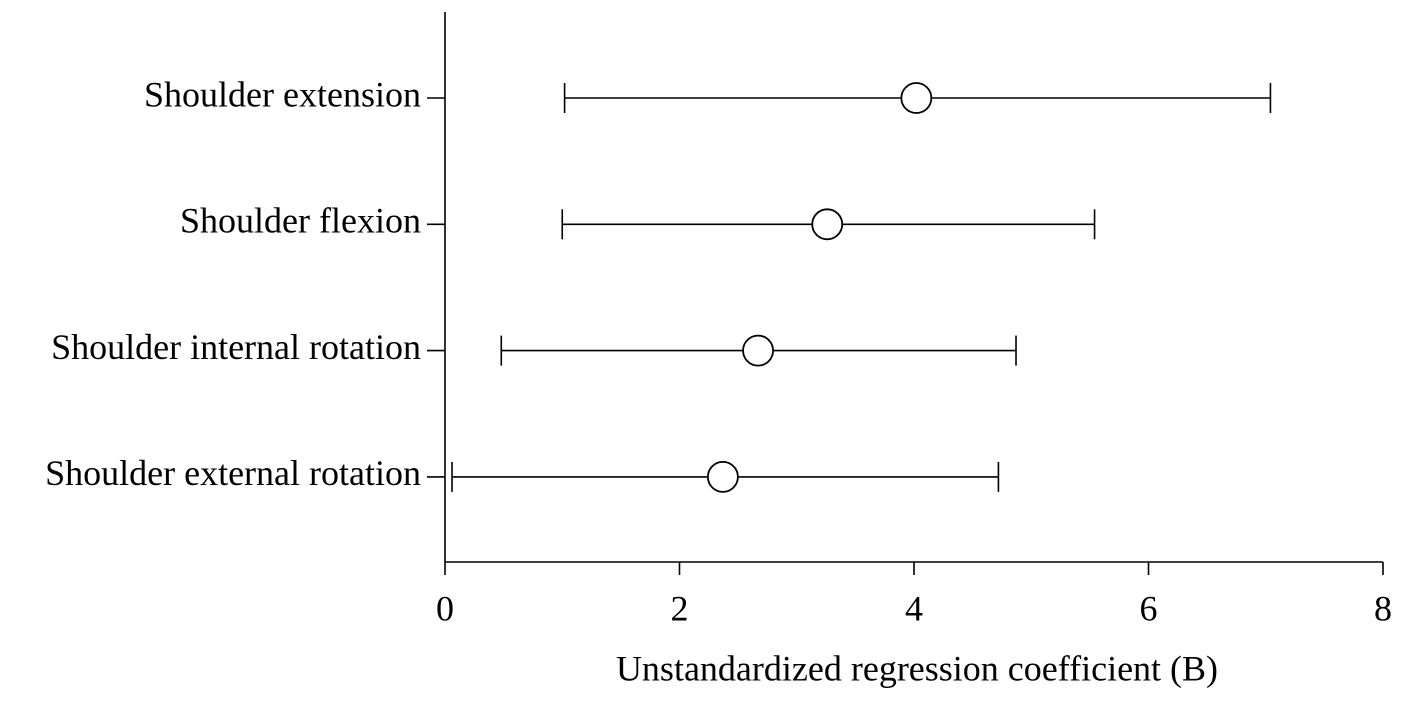 The image size is (1405, 706). Describe the element at coordinates (680, 608) in the screenshot. I see `x-tick-label: 2` at that location.